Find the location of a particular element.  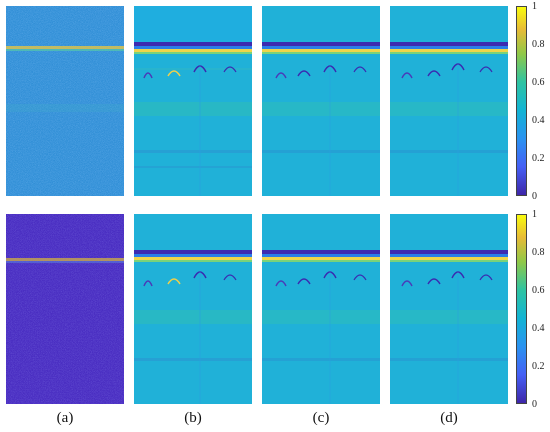

panel-row1-b is located at coordinates (193, 101).